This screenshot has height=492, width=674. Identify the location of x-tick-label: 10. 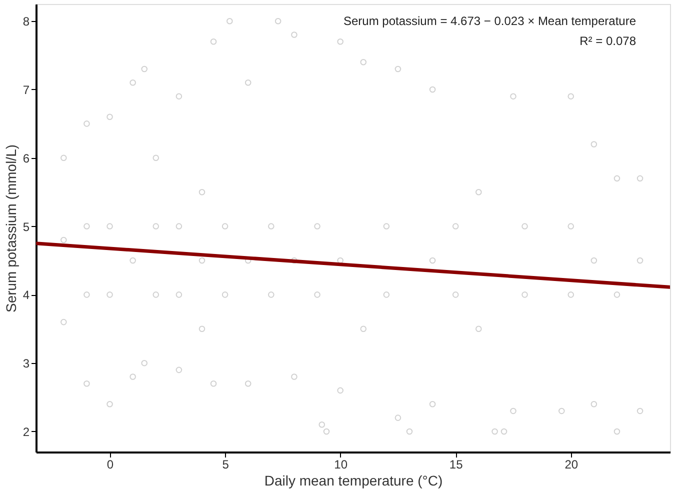
(341, 465).